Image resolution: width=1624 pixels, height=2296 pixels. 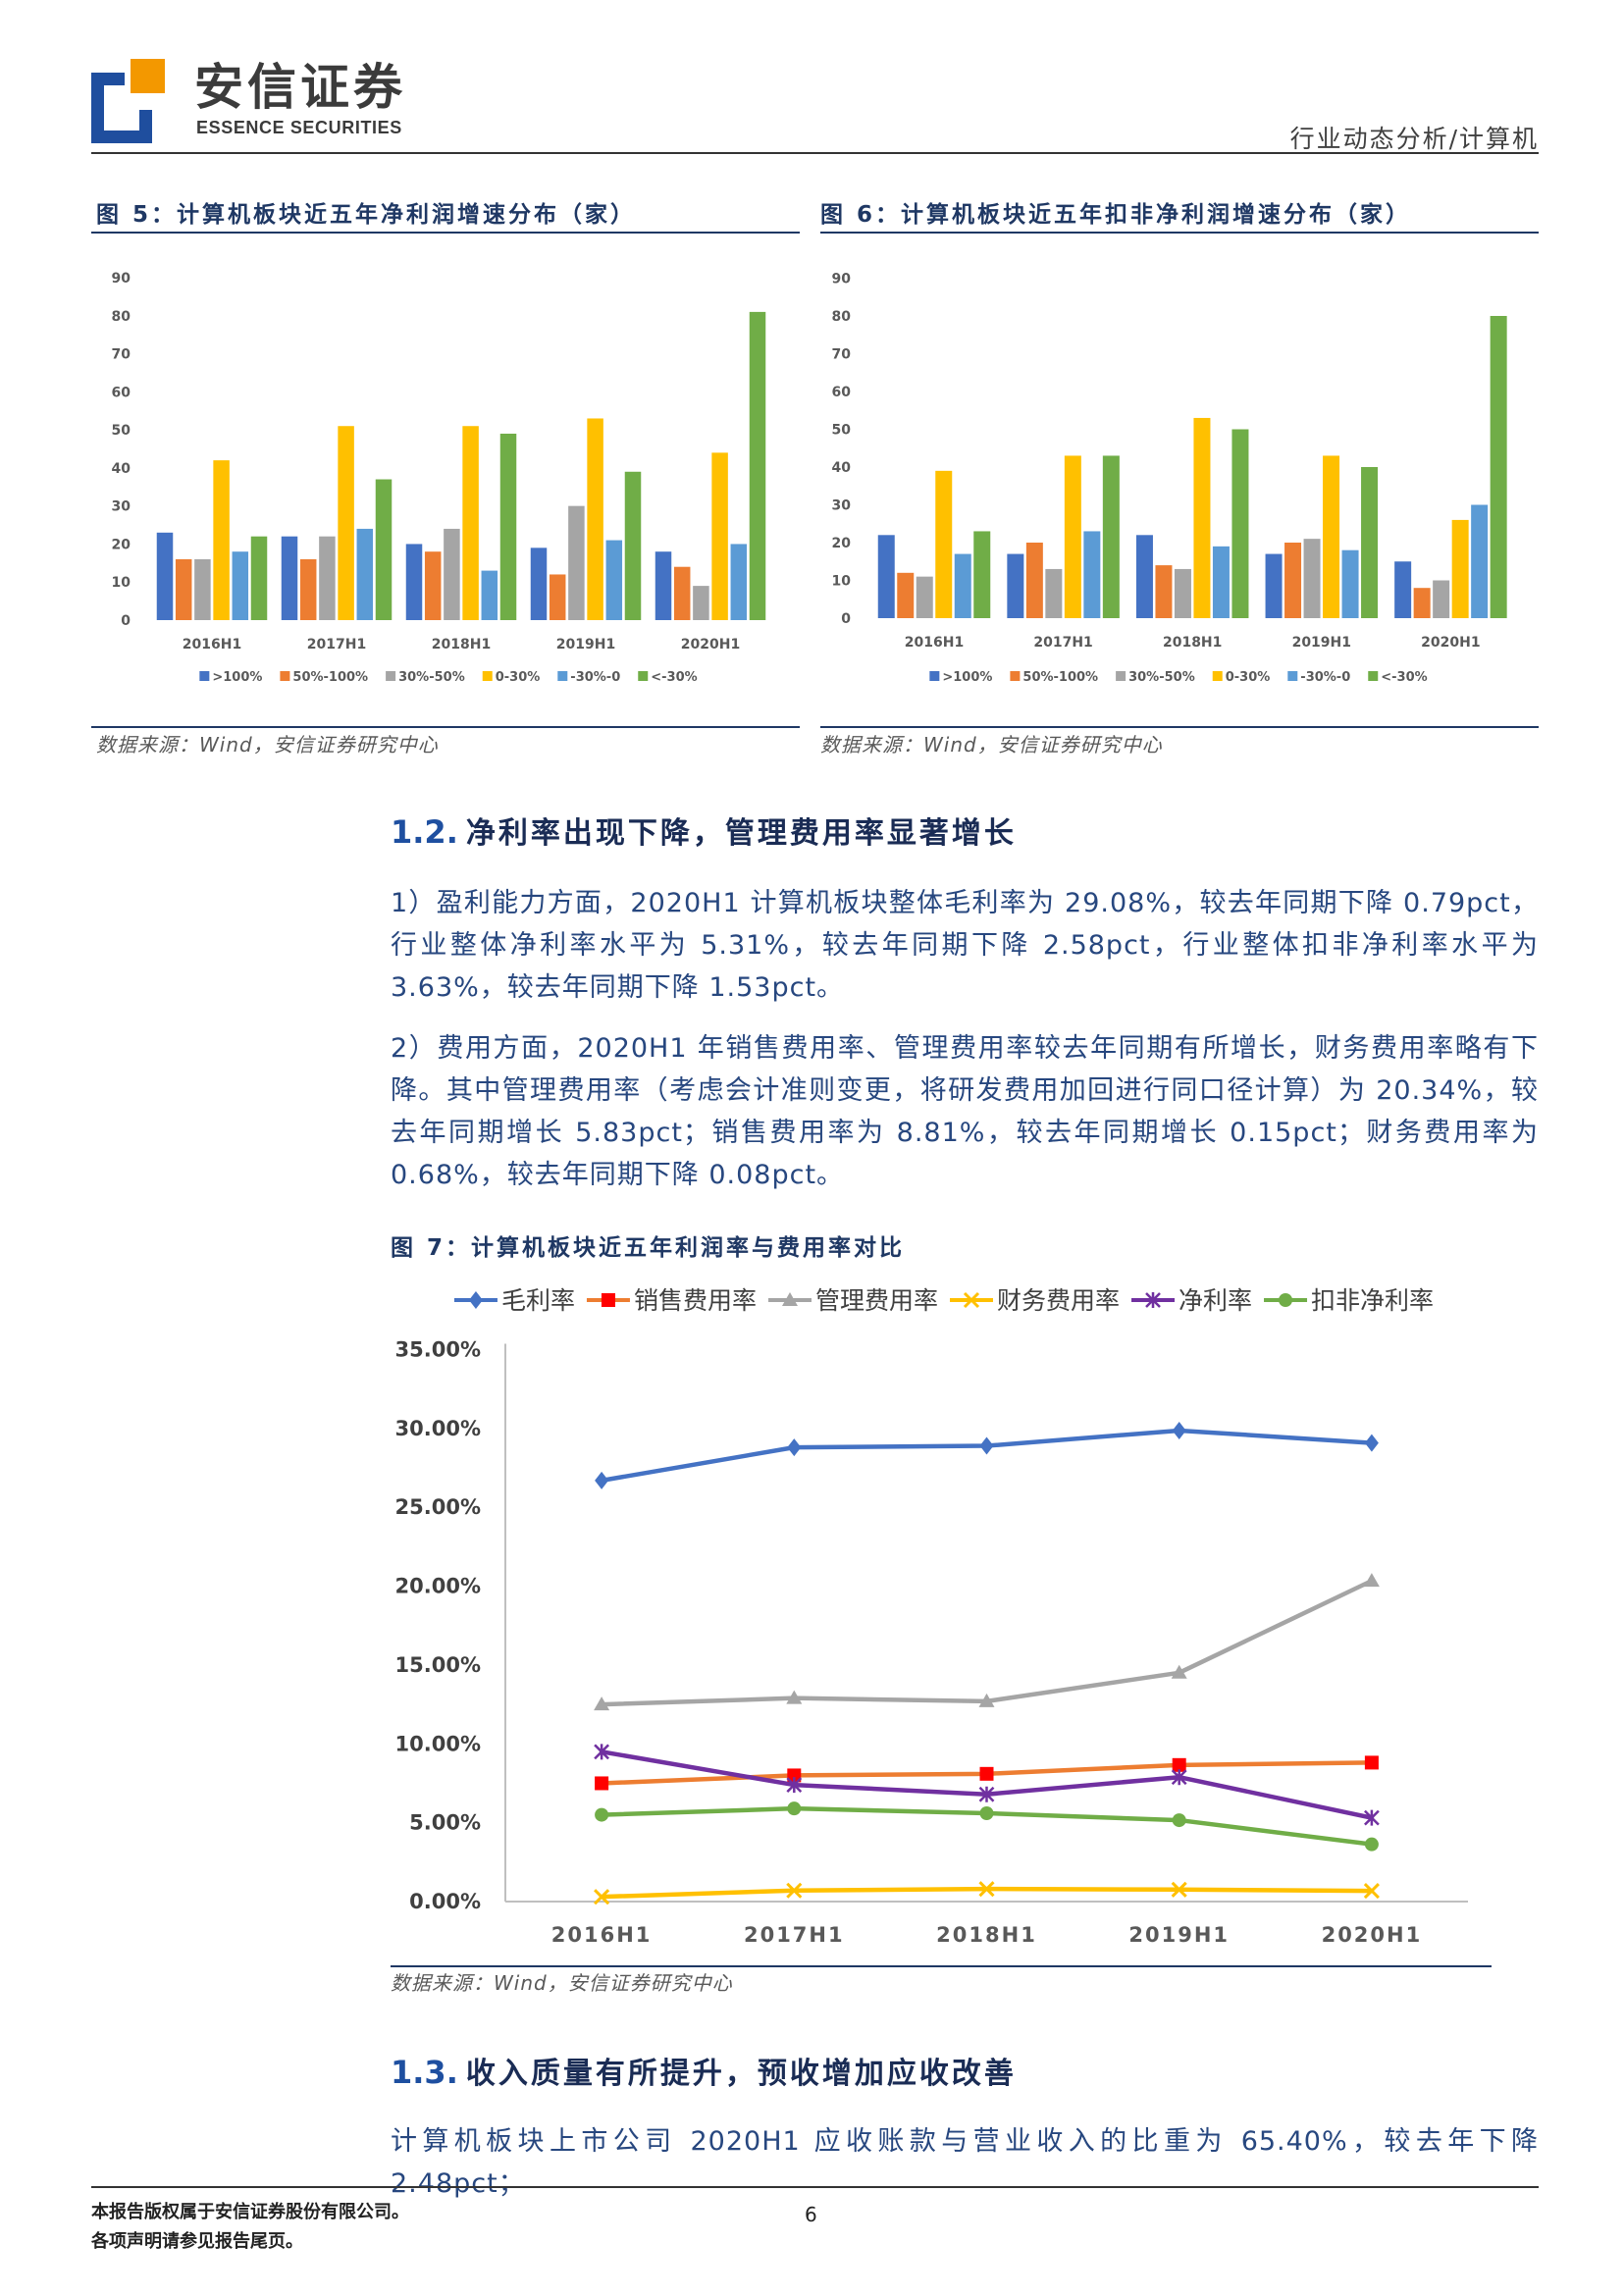 I want to click on bar-series-2-2018h1, so click(x=433, y=585).